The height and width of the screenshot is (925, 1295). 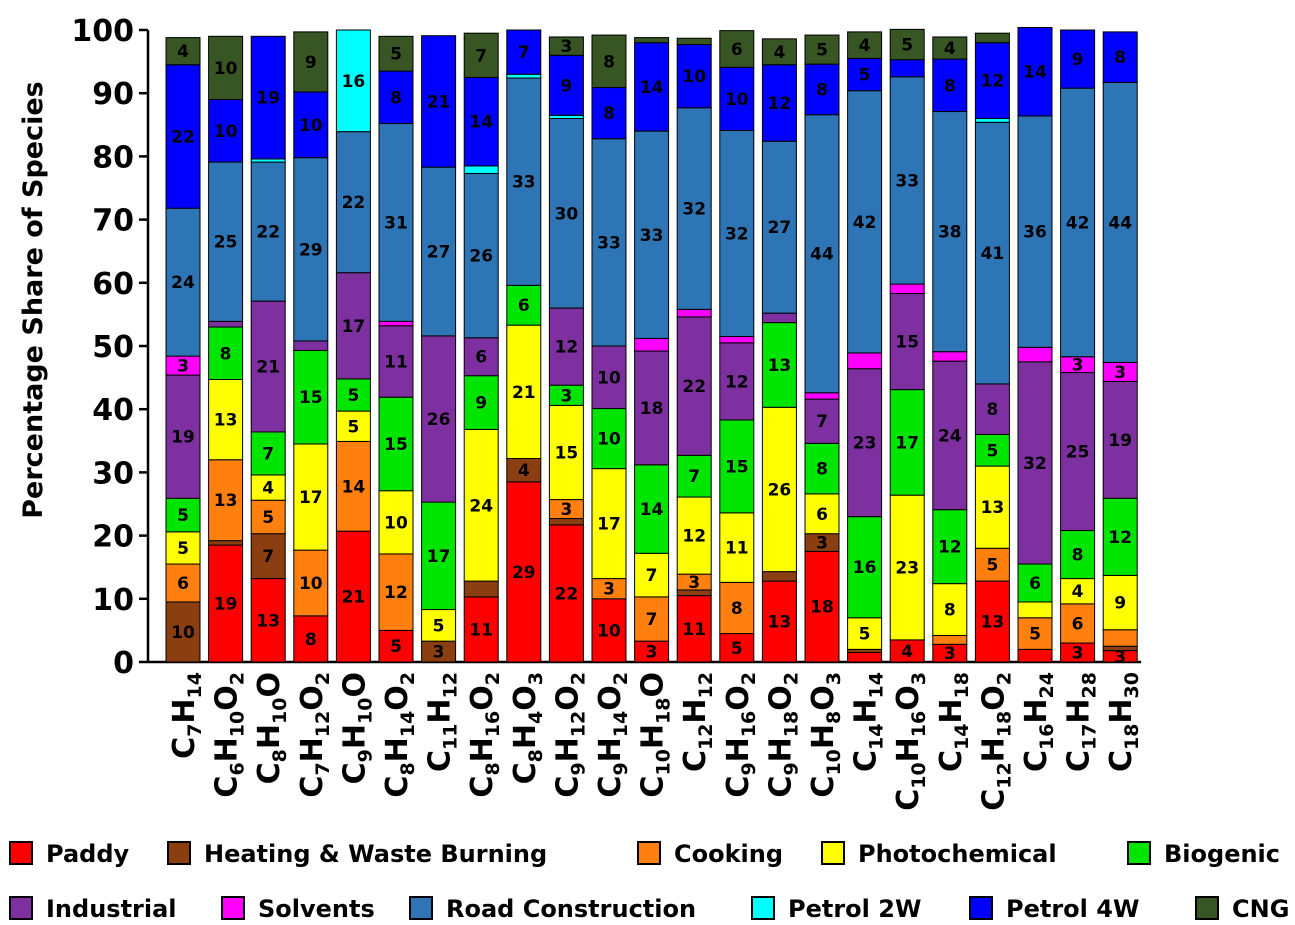 What do you see at coordinates (694, 77) in the screenshot?
I see `data-label: 10` at bounding box center [694, 77].